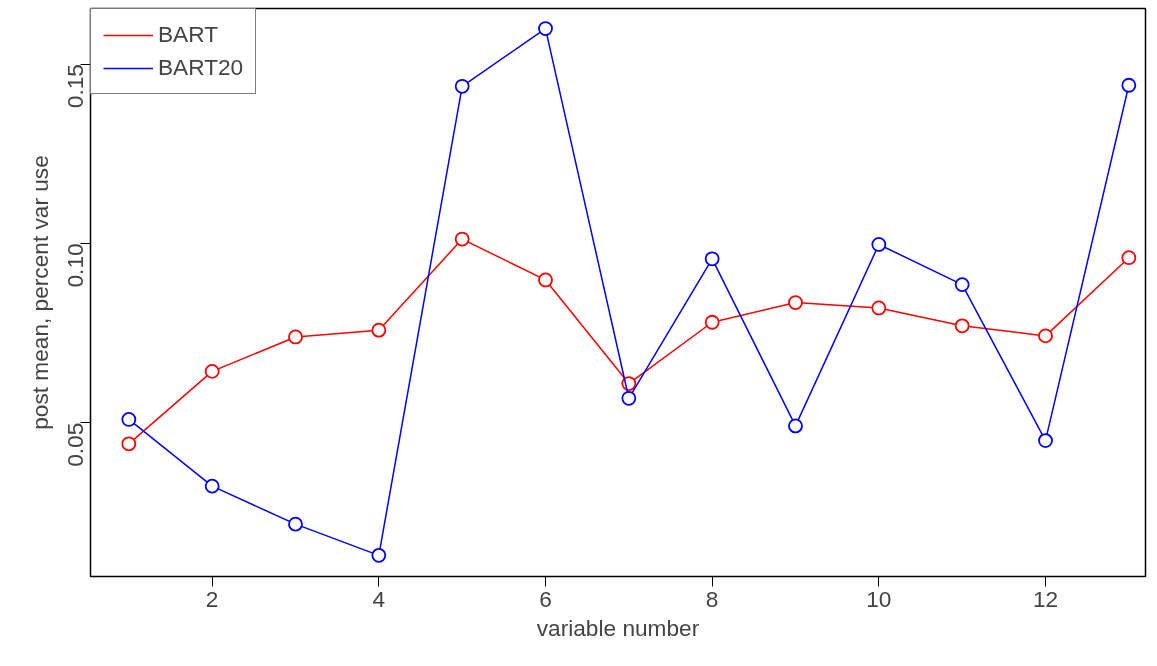 The height and width of the screenshot is (666, 1157). I want to click on x-tick-label: 8, so click(712, 598).